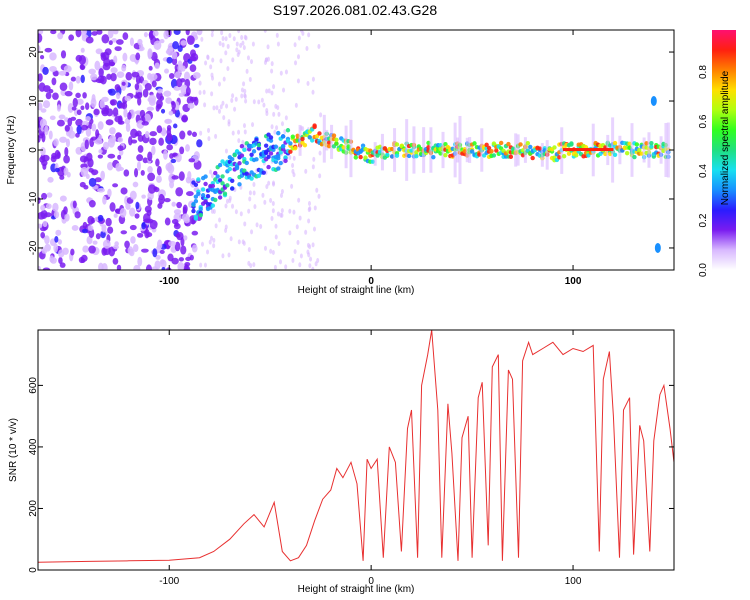 Image resolution: width=750 pixels, height=600 pixels. I want to click on colorbar-tick-label: 0.4, so click(703, 171).